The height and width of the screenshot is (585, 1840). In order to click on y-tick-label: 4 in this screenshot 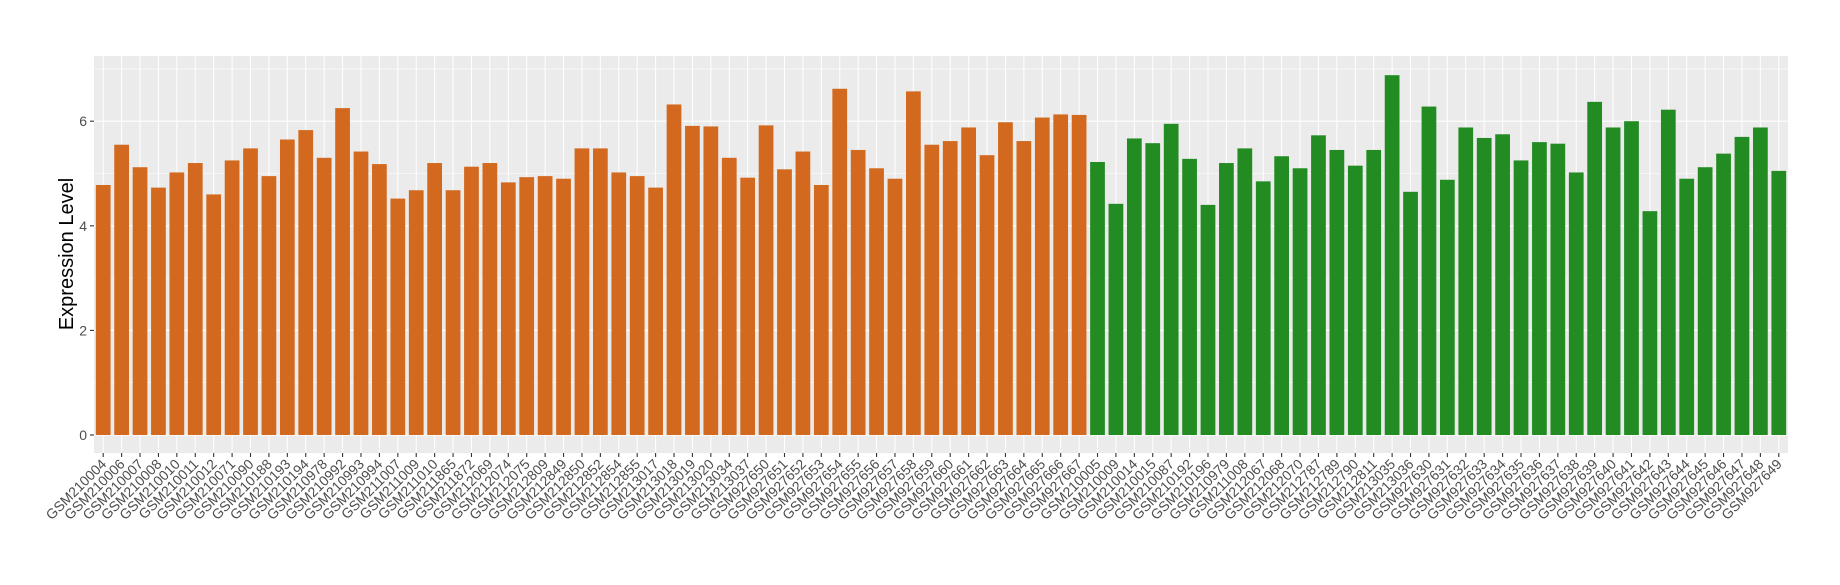, I will do `click(83, 226)`.